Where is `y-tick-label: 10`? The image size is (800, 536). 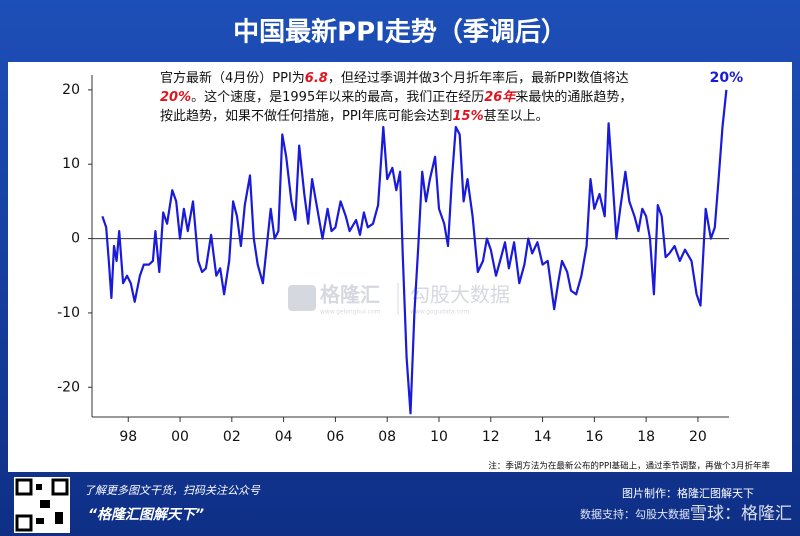
y-tick-label: 10 is located at coordinates (71, 164).